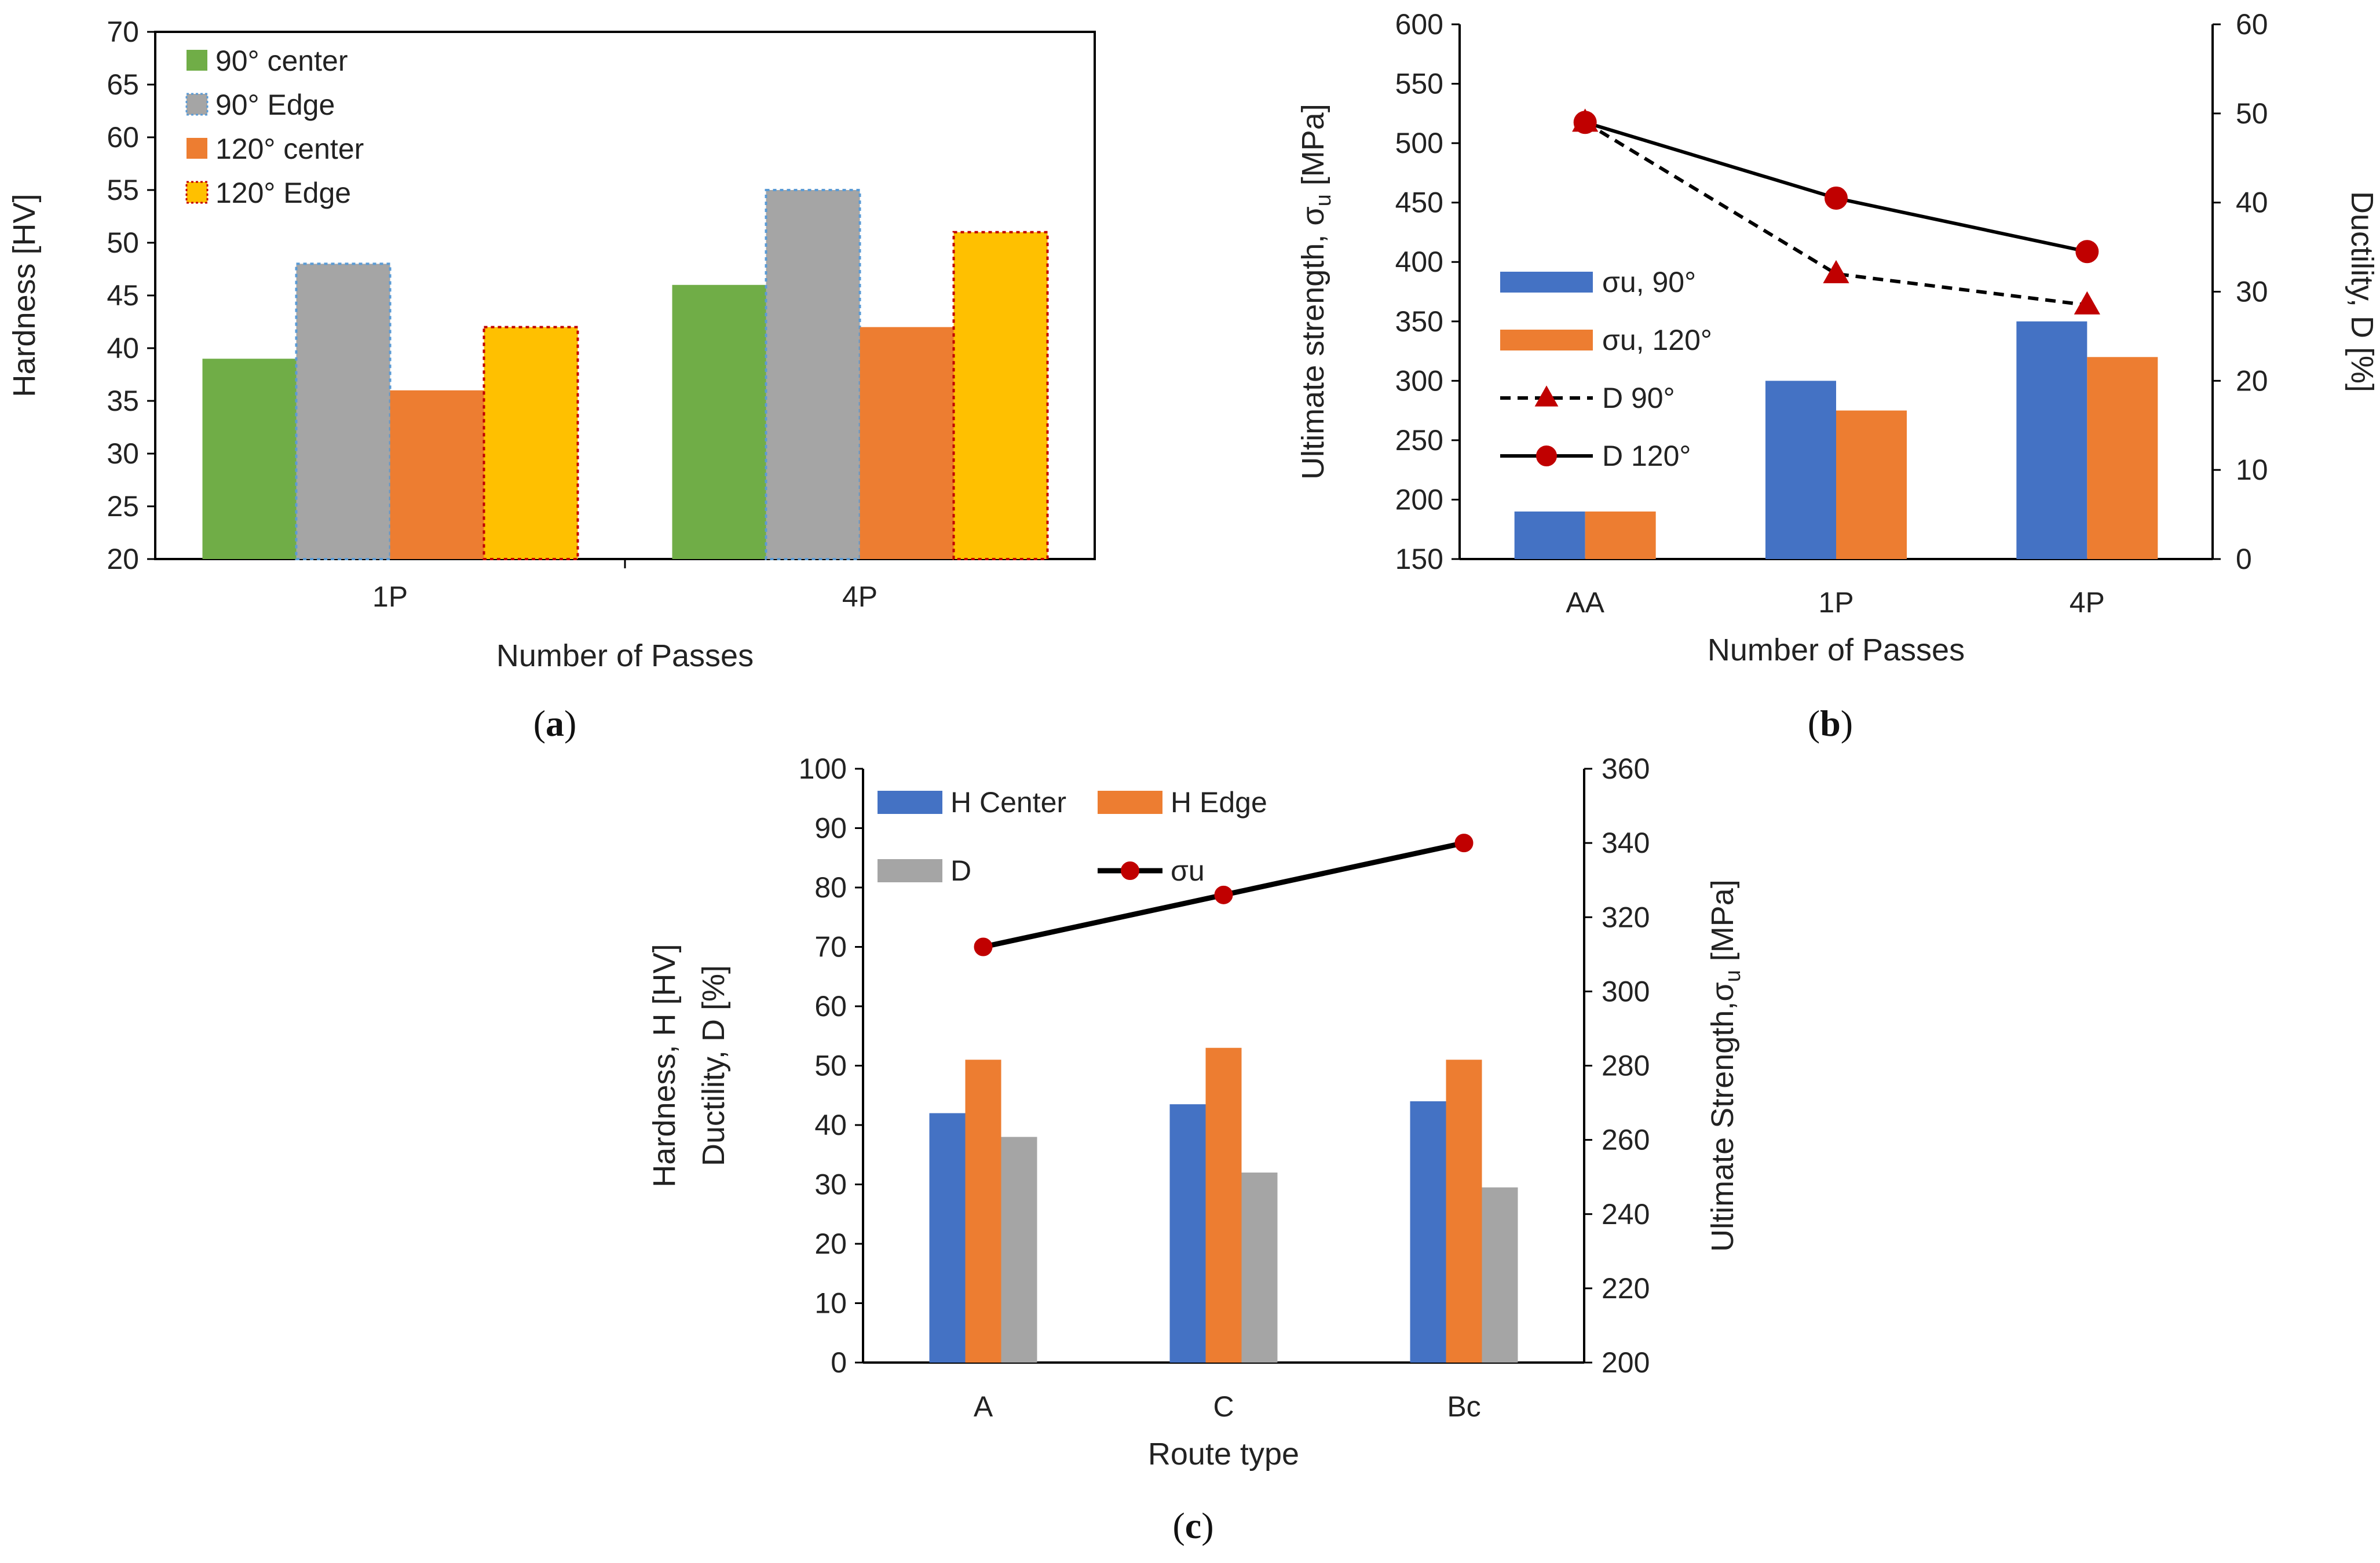 The image size is (2380, 1563). Describe the element at coordinates (1419, 321) in the screenshot. I see `y-tick-label-left: 350` at that location.